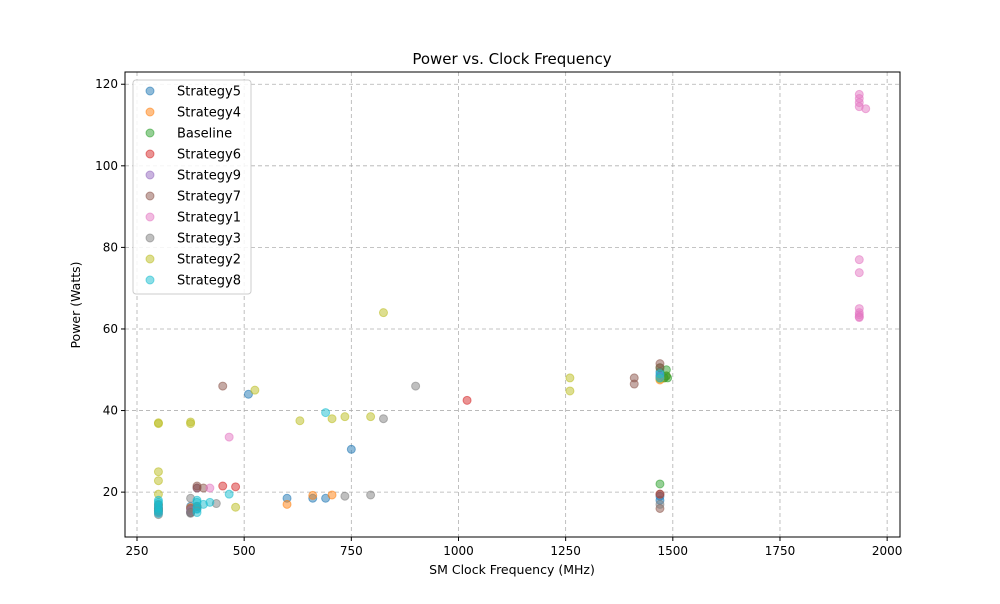 The image size is (1000, 604). Describe the element at coordinates (511, 59) in the screenshot. I see `chart-title: Power vs. Clock Frequency` at that location.